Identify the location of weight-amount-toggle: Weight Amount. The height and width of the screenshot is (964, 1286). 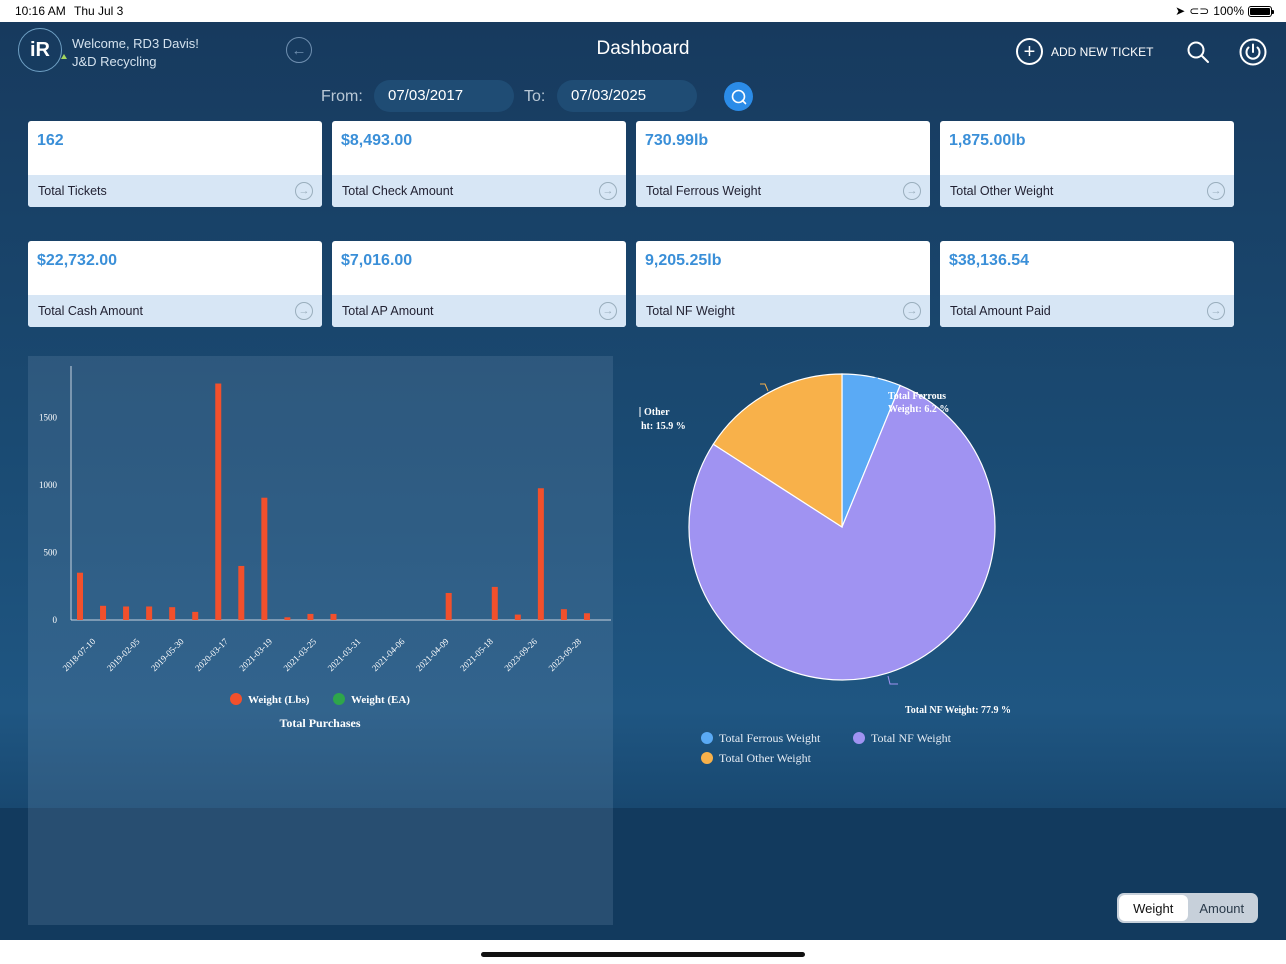
(1187, 908).